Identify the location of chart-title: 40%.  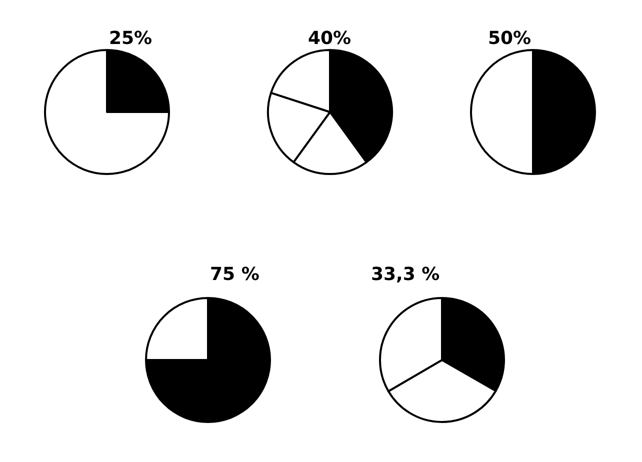
(330, 38).